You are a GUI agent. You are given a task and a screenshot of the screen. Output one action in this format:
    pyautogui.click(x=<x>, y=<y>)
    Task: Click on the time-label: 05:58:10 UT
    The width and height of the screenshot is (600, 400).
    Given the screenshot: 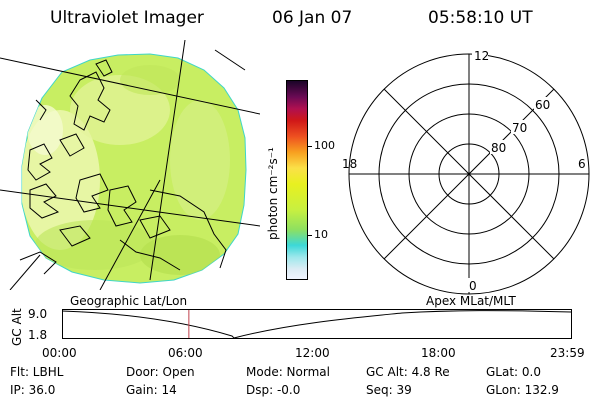 What is the action you would take?
    pyautogui.click(x=480, y=18)
    